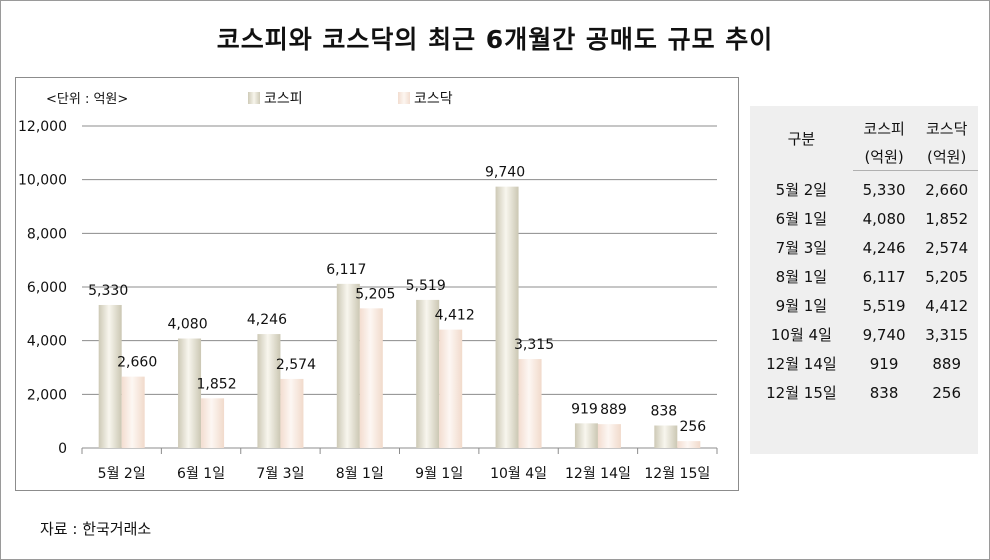  Describe the element at coordinates (47, 395) in the screenshot. I see `y-tick-label: 2,000` at that location.